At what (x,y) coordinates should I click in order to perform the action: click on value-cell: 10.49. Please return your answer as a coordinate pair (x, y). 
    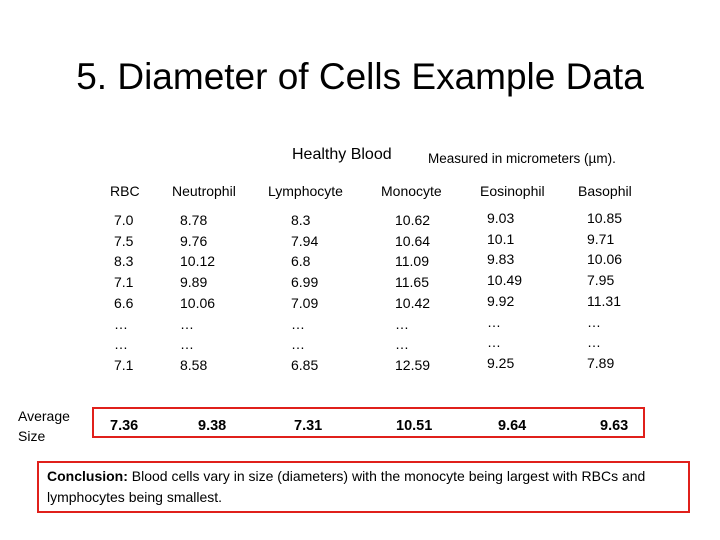
    Looking at the image, I should click on (505, 280).